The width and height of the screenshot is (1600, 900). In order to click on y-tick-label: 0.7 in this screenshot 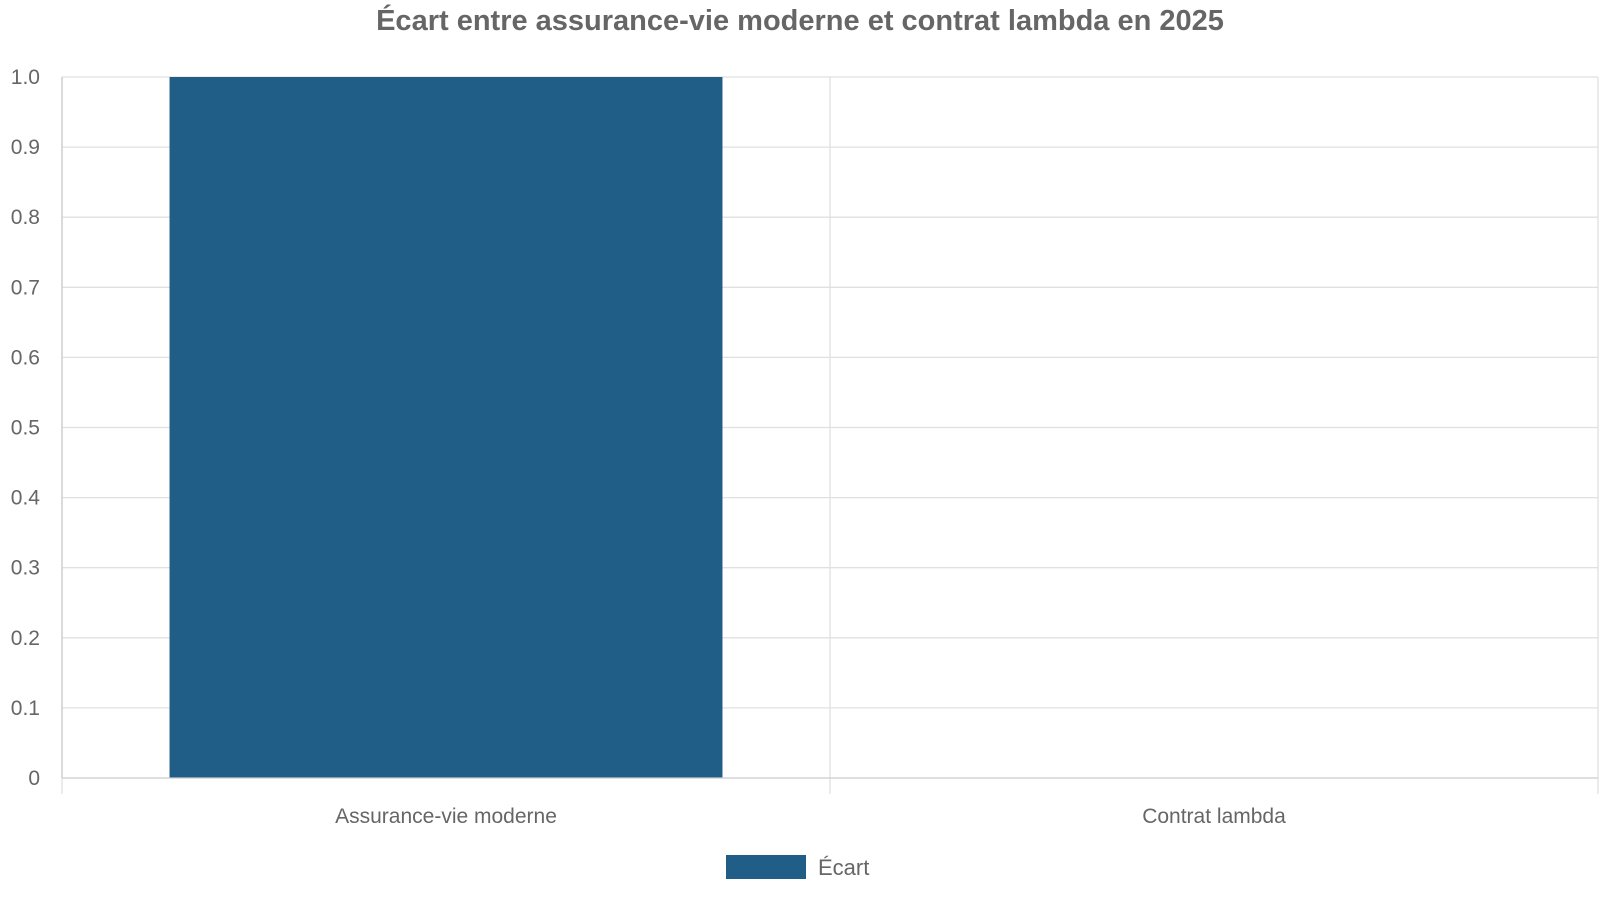, I will do `click(25, 287)`.